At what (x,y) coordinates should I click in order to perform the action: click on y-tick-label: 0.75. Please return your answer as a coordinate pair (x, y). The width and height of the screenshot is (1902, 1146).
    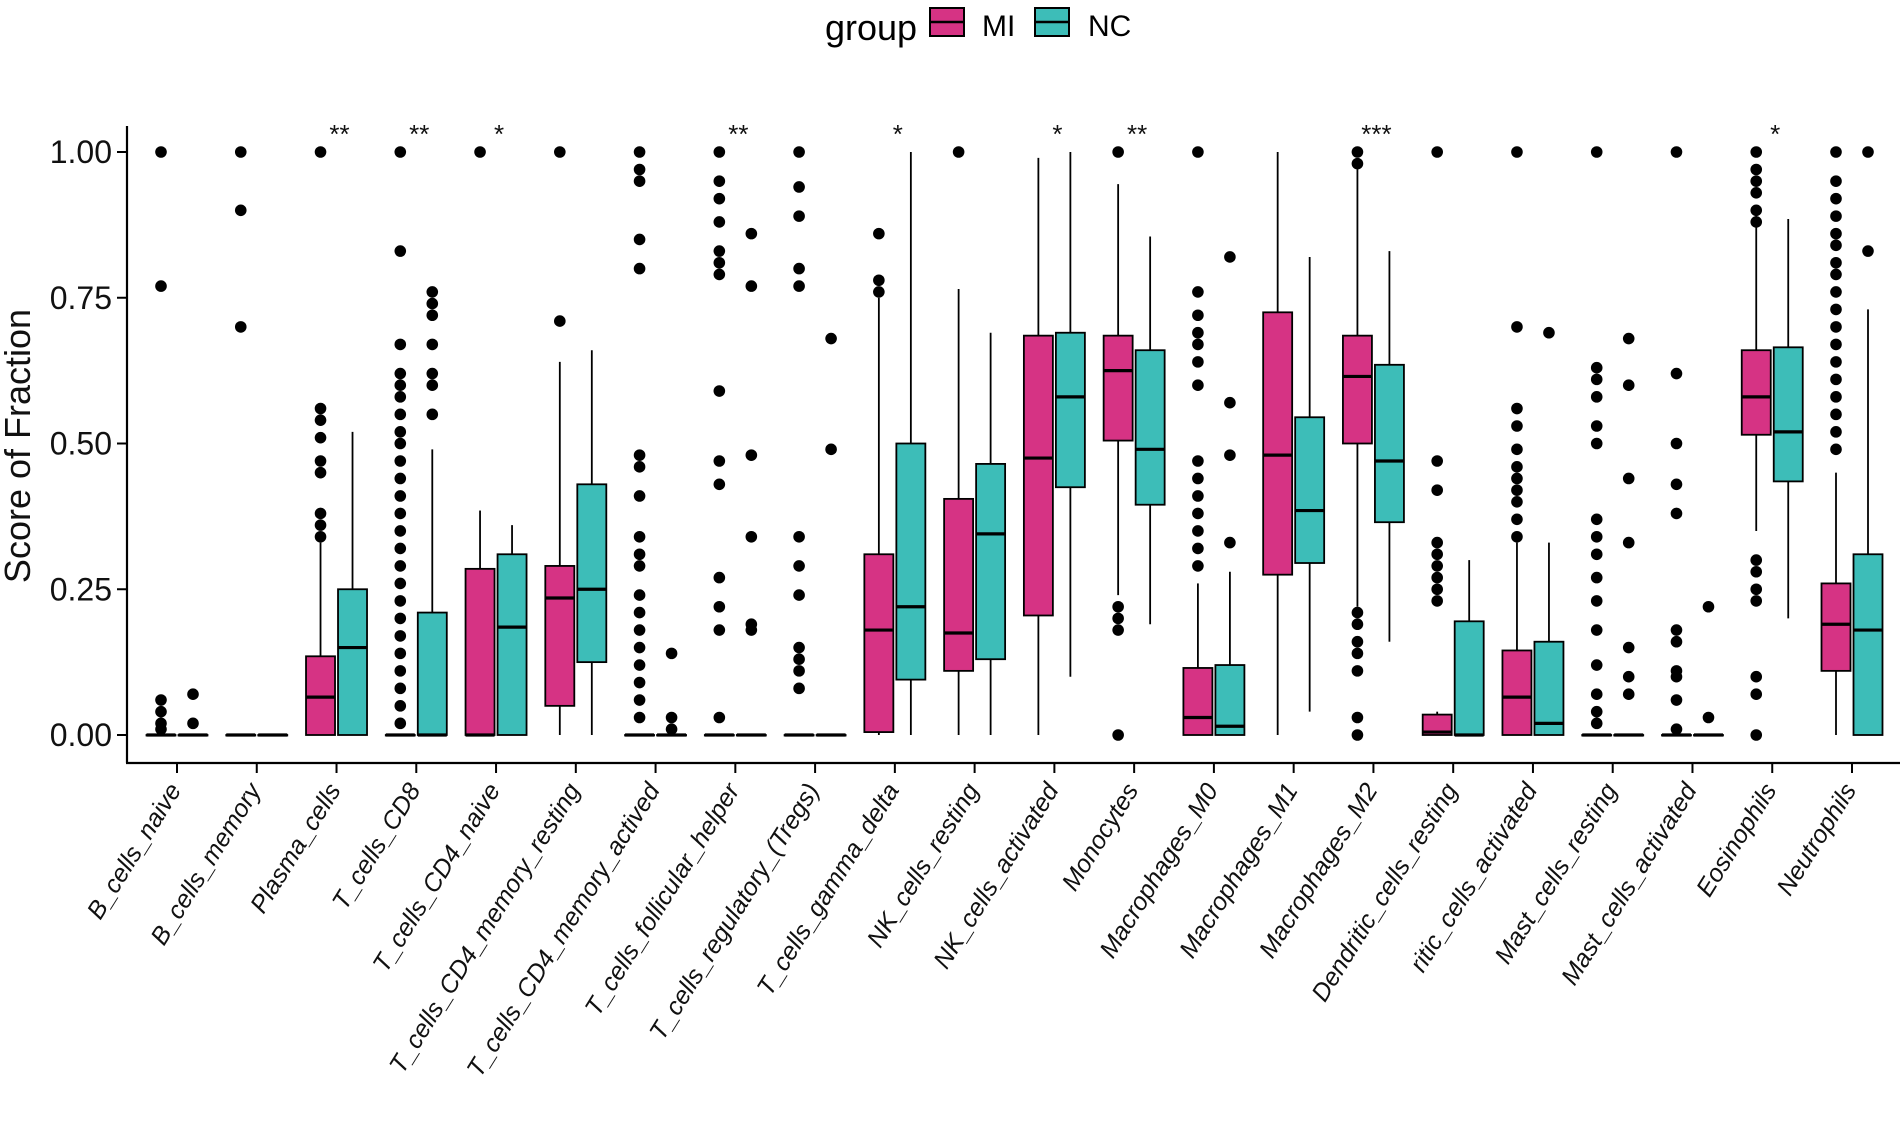
    Looking at the image, I should click on (81, 298).